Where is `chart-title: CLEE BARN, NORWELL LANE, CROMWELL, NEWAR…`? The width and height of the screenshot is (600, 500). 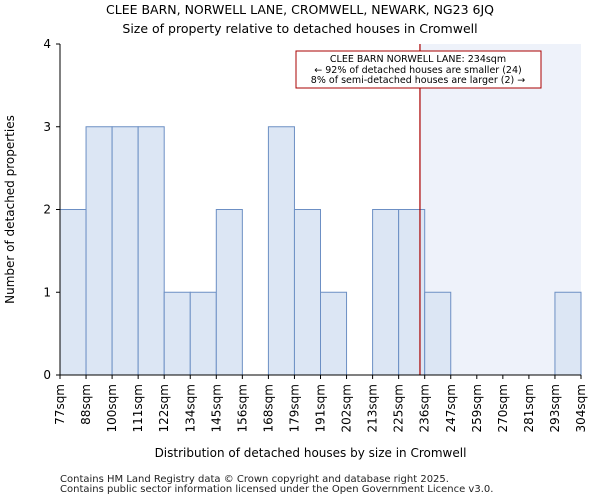
chart-title: CLEE BARN, NORWELL LANE, CROMWELL, NEWAR… is located at coordinates (300, 9).